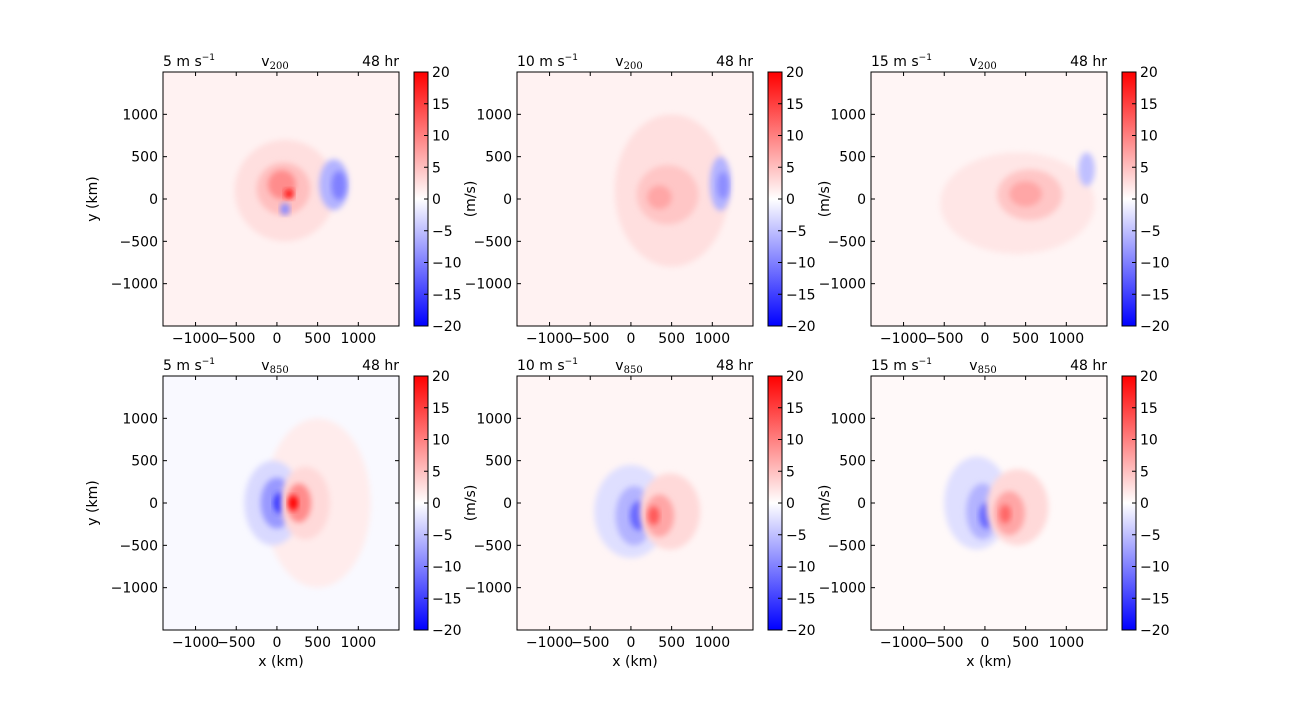  What do you see at coordinates (274, 63) in the screenshot?
I see `title-center: v200` at bounding box center [274, 63].